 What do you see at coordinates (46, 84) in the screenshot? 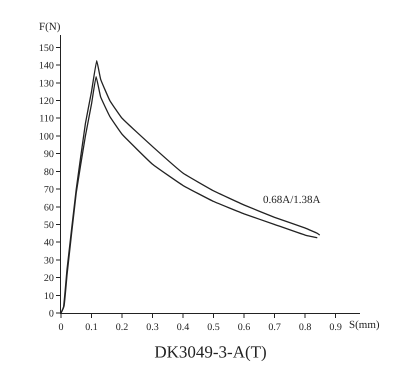
I see `y-tick-label: 130` at bounding box center [46, 84].